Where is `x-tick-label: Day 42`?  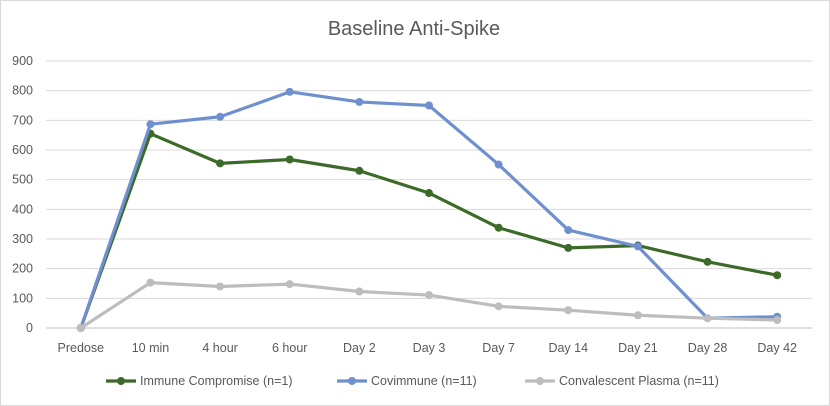
x-tick-label: Day 42 is located at coordinates (777, 348).